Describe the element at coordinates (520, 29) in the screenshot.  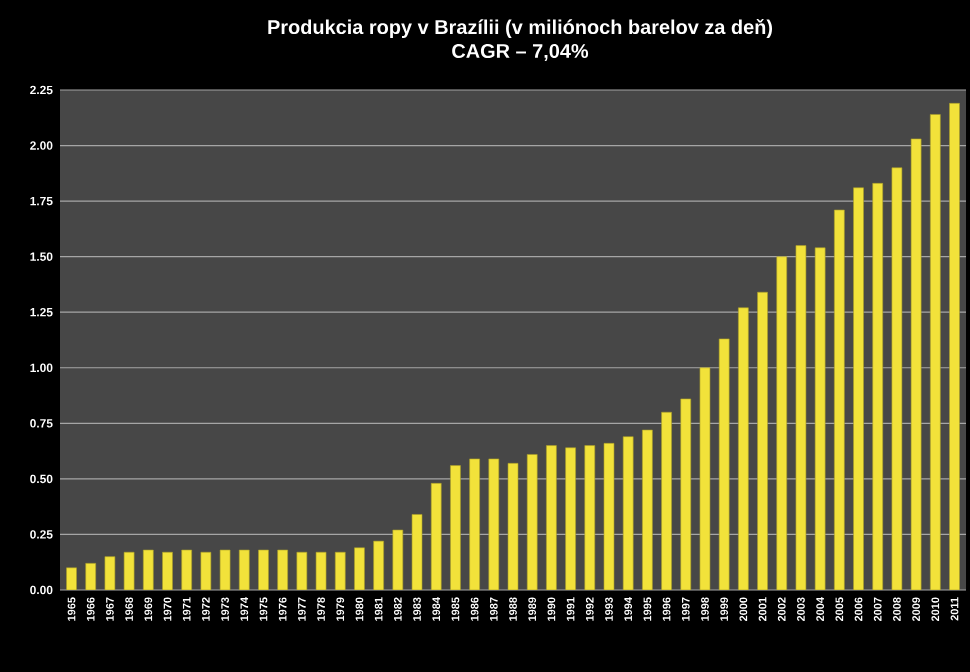
I see `chart-title: Produkcia ropy v Brazílii (v miliónoch barelov za deň)` at that location.